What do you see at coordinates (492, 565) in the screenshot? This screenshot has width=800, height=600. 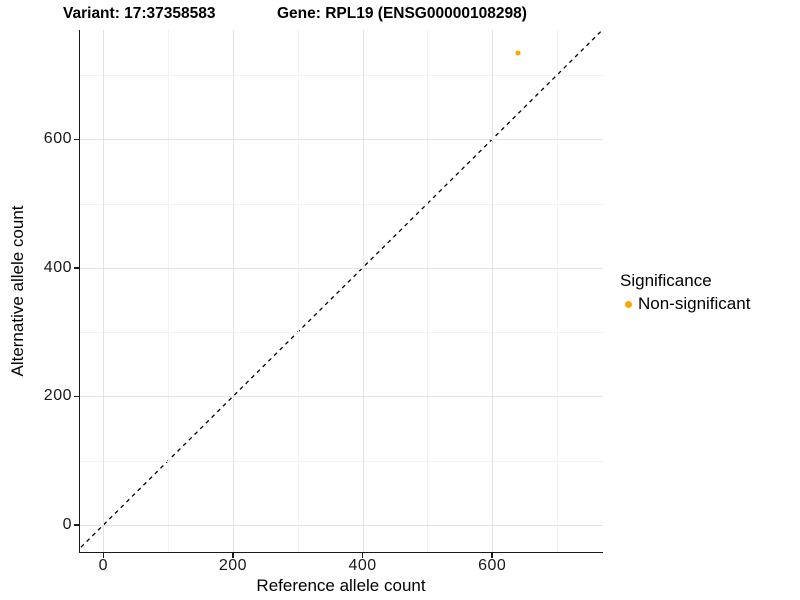 I see `x-tick-label: 600` at bounding box center [492, 565].